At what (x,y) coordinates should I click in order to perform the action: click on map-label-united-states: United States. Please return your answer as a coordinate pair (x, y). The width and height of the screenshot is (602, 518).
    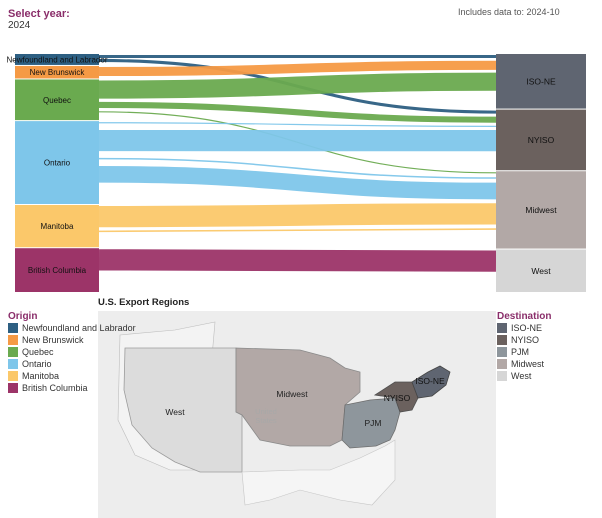
    Looking at the image, I should click on (266, 416).